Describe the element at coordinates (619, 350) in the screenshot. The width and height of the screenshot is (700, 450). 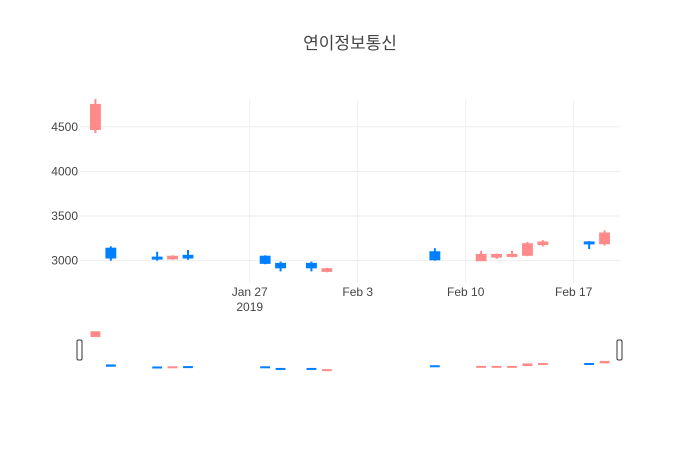
I see `range-slider-right-handle` at that location.